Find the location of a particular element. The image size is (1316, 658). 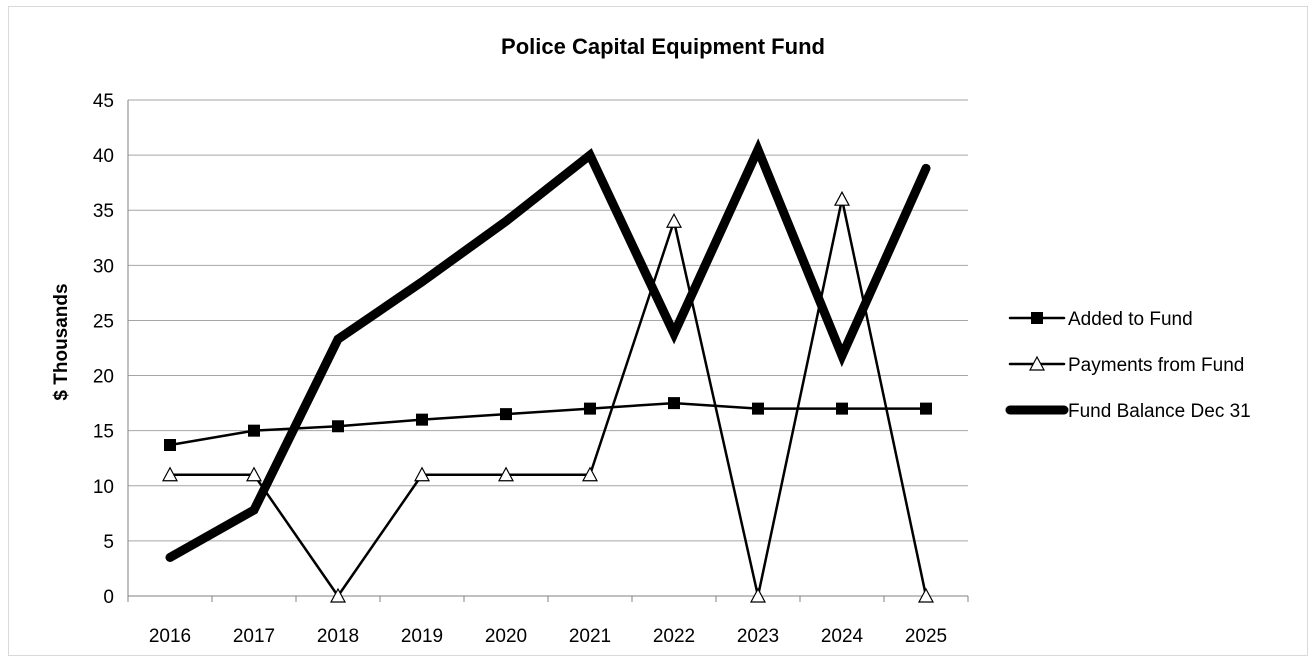

legend-marker-triangle is located at coordinates (1037, 363).